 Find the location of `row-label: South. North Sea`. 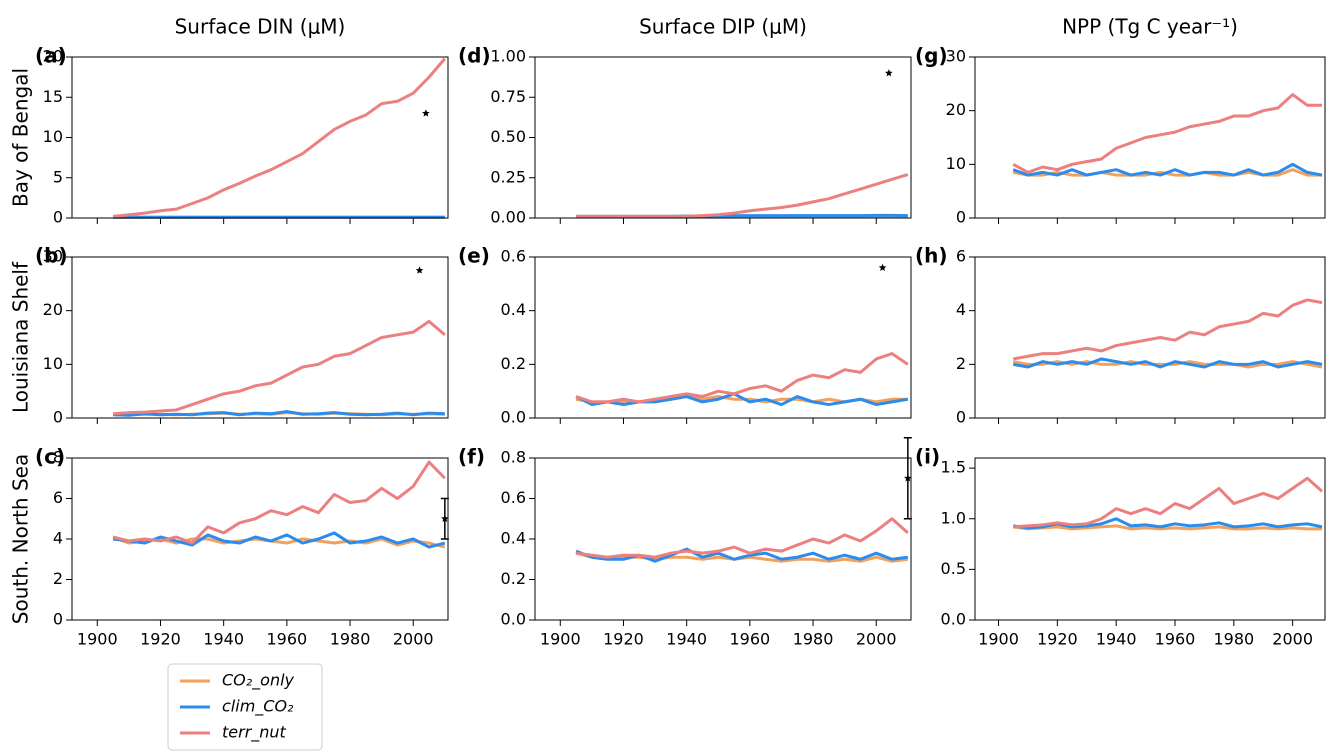

row-label: South. North Sea is located at coordinates (21, 539).